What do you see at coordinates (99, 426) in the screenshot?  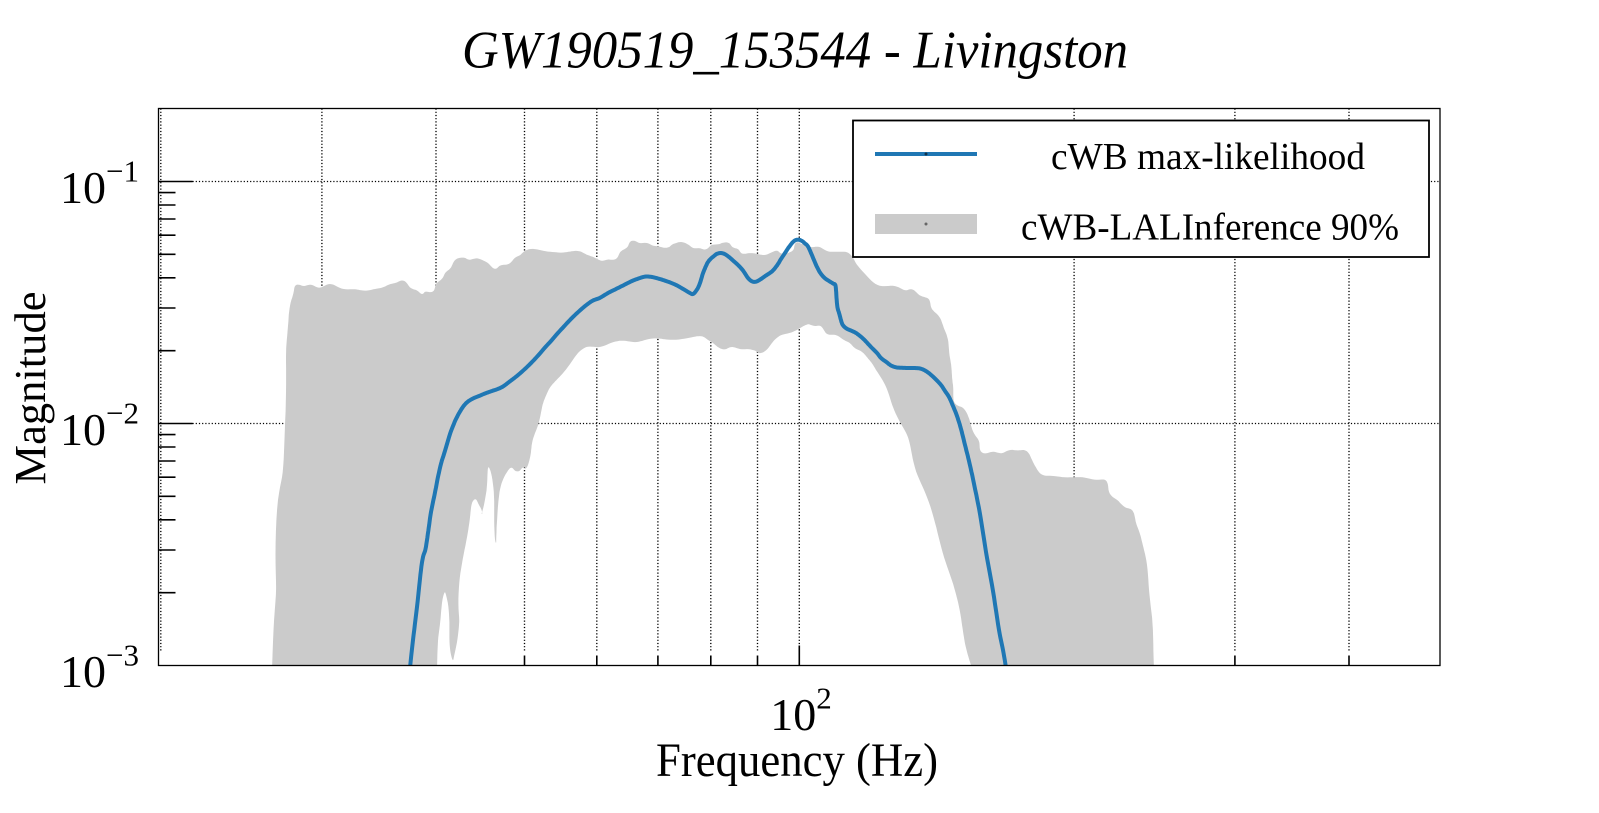 I see `svg-text: 10⁻²` at bounding box center [99, 426].